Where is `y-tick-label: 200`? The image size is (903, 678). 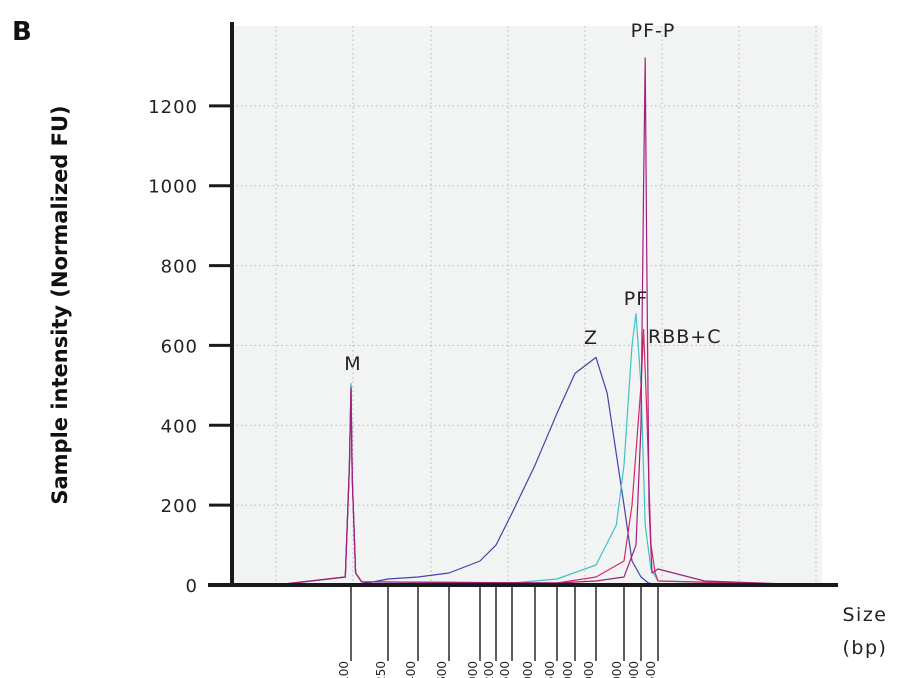
y-tick-label: 200 is located at coordinates (179, 506).